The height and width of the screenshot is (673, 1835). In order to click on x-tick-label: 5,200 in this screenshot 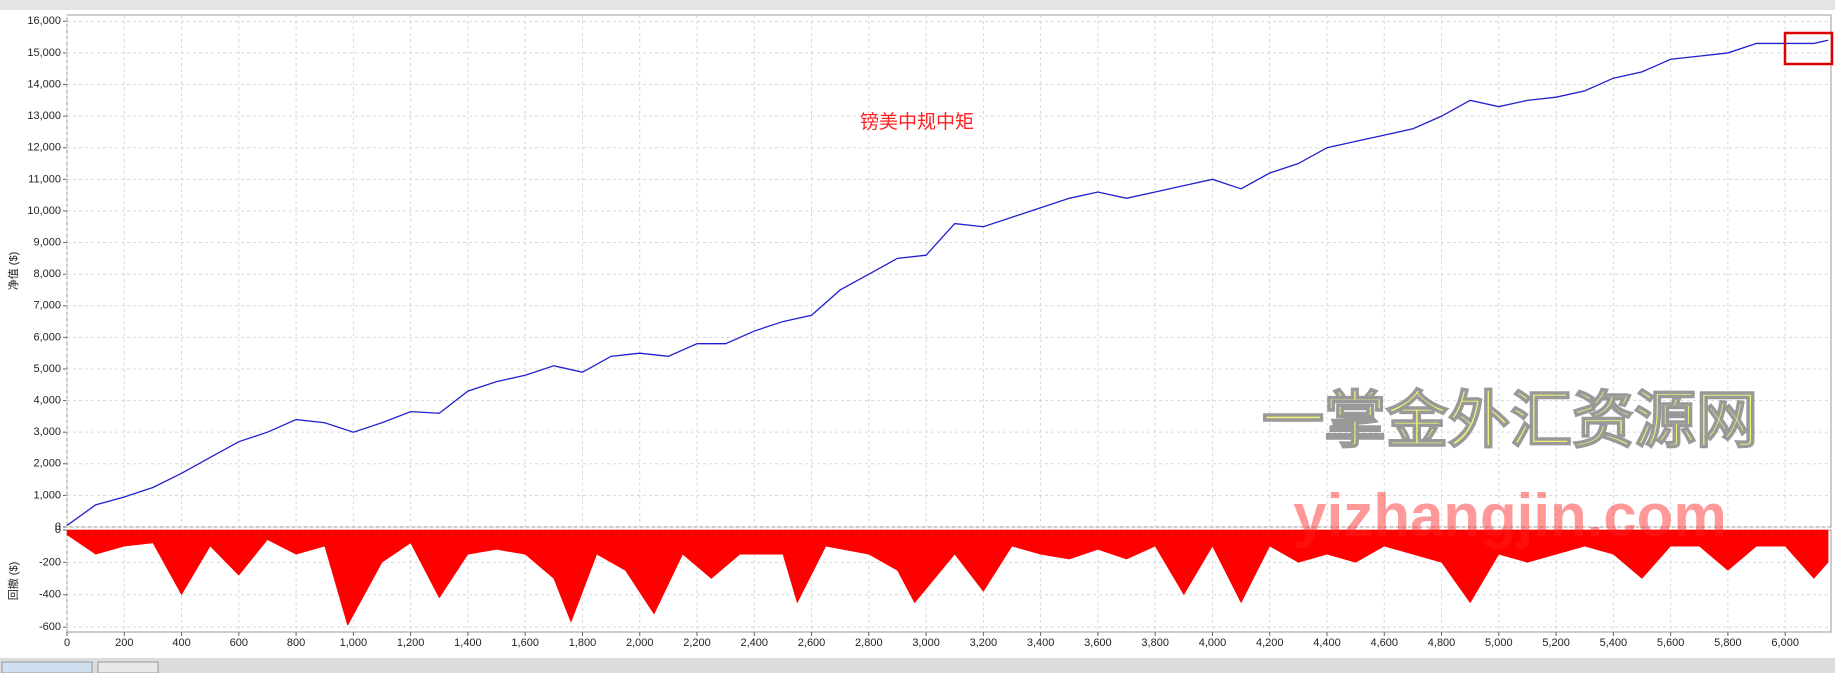, I will do `click(1556, 643)`.